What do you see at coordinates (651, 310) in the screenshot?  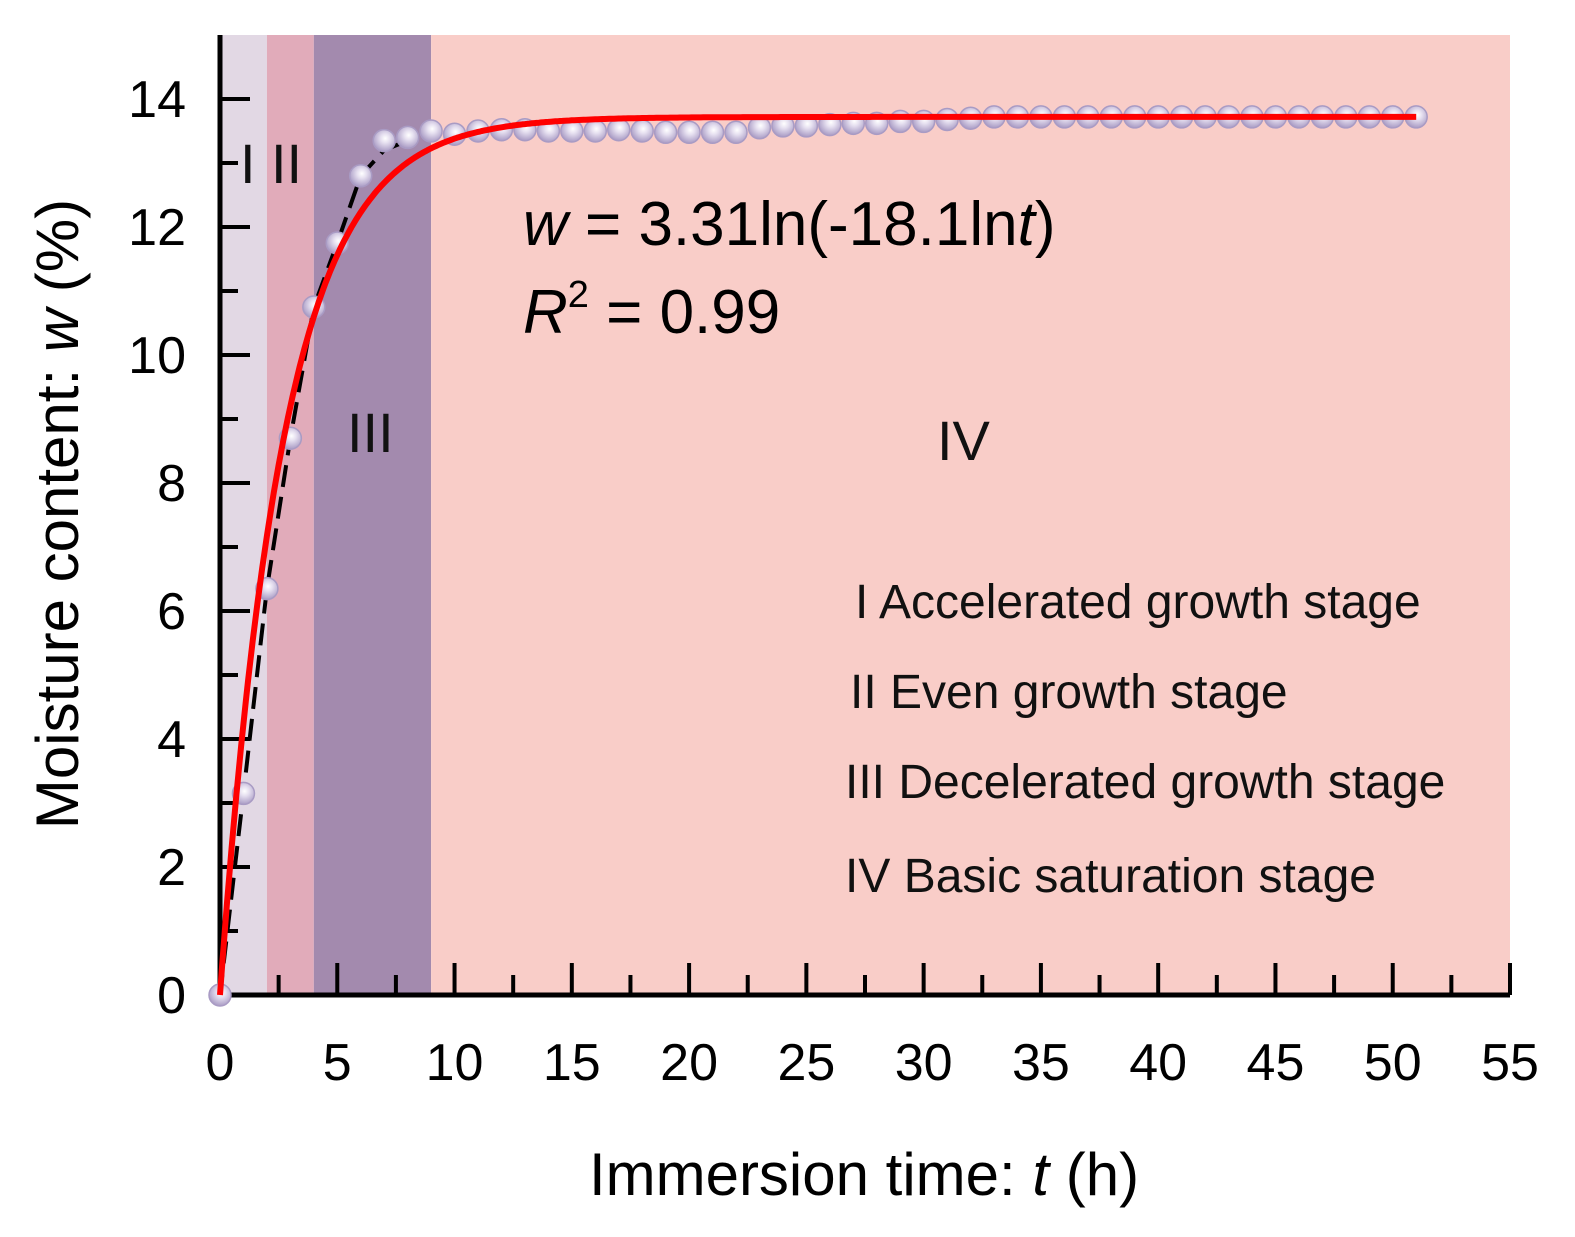 I see `r-squared: R2 = 0.99` at bounding box center [651, 310].